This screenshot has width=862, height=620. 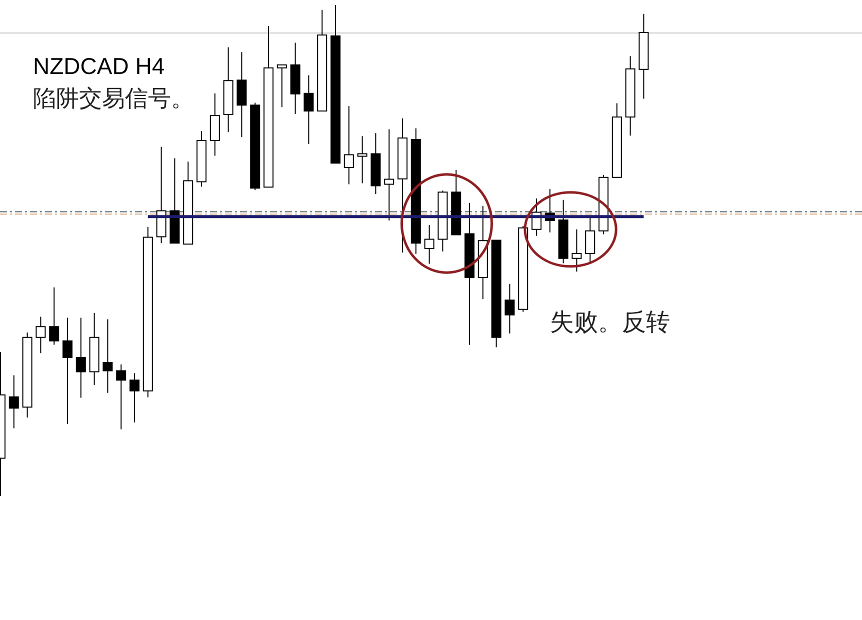 What do you see at coordinates (610, 322) in the screenshot?
I see `annotation: 失败。反转` at bounding box center [610, 322].